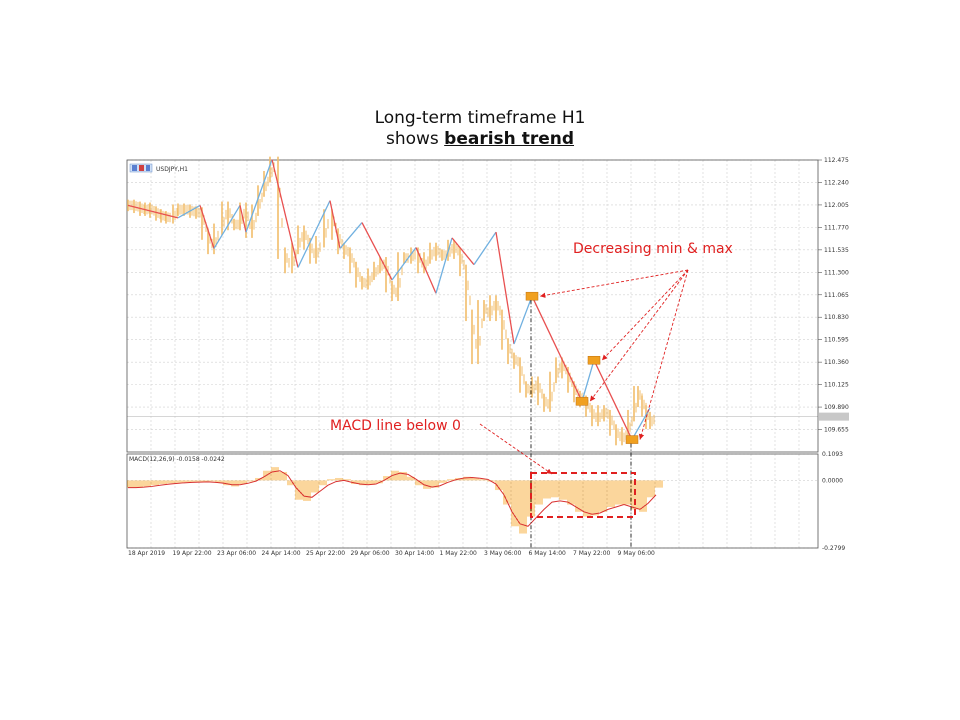  I want to click on macd-label: MACD(12,26,9) -0.0158 -0.0242, so click(177, 459).